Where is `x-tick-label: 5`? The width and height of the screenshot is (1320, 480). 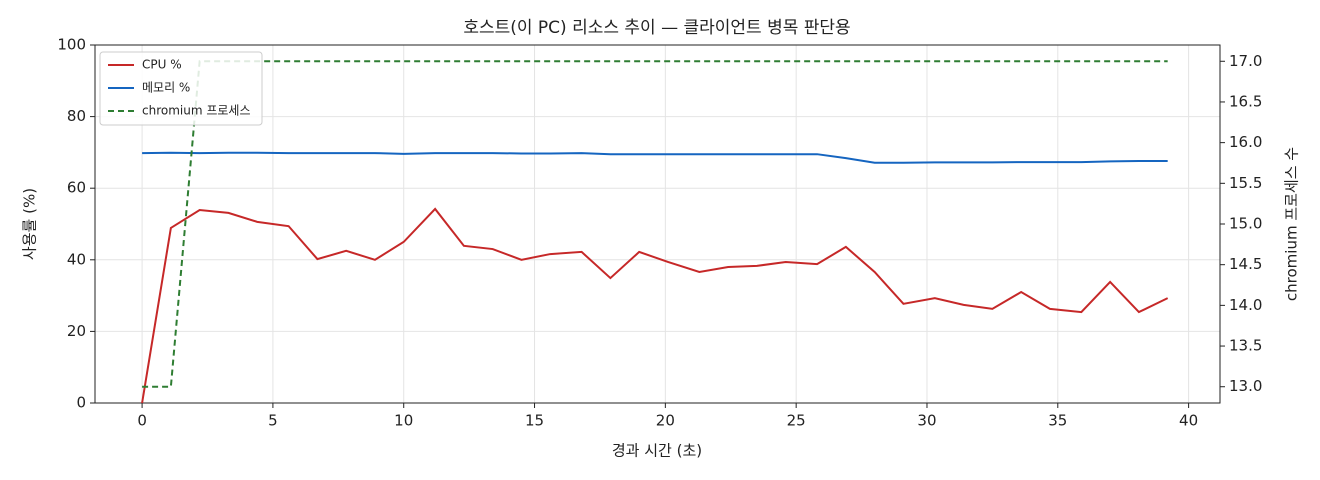
x-tick-label: 5 is located at coordinates (273, 421).